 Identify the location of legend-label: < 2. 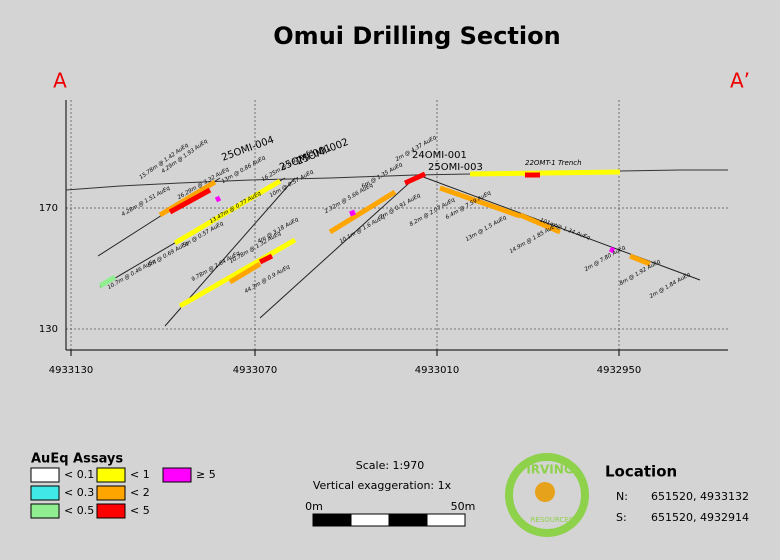
(140, 492).